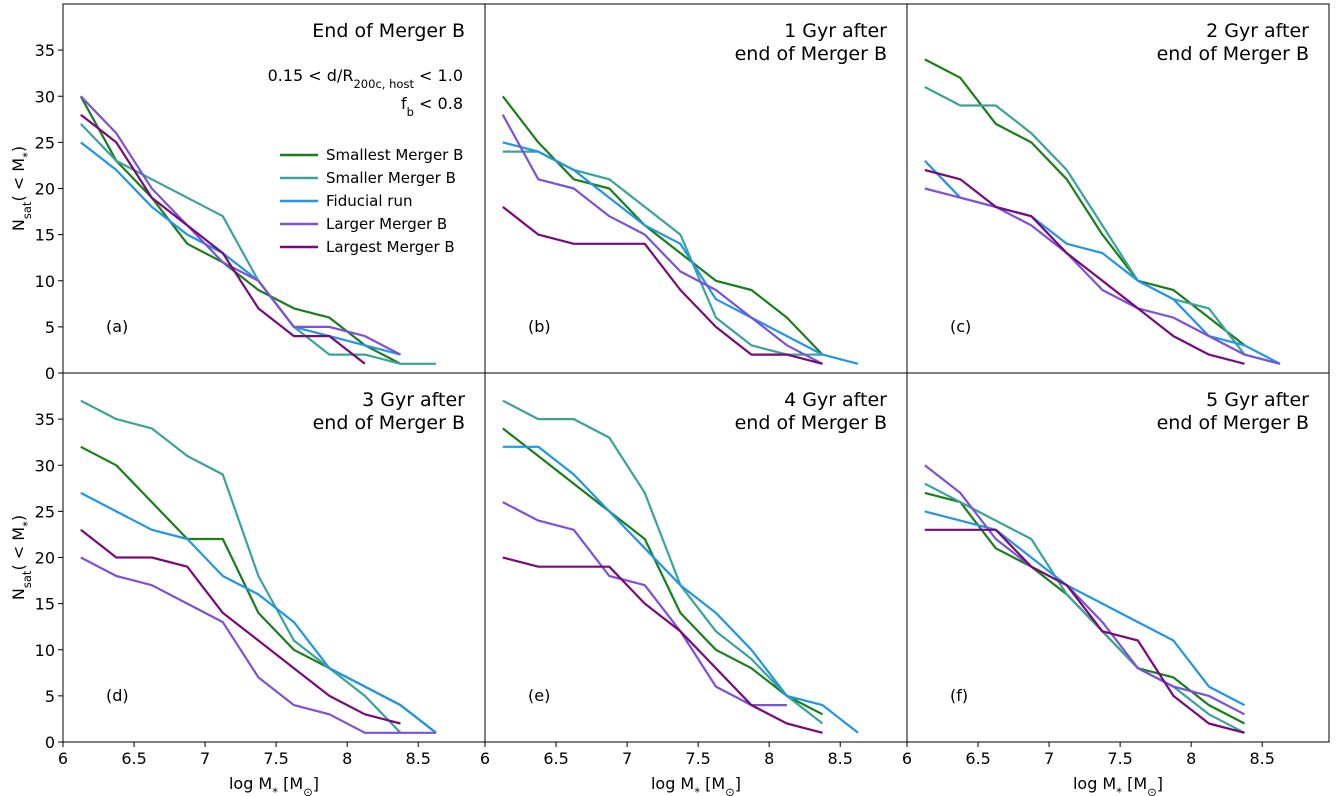  Describe the element at coordinates (311, 75) in the screenshot. I see `annotation-part: 0.15 < d/R` at that location.